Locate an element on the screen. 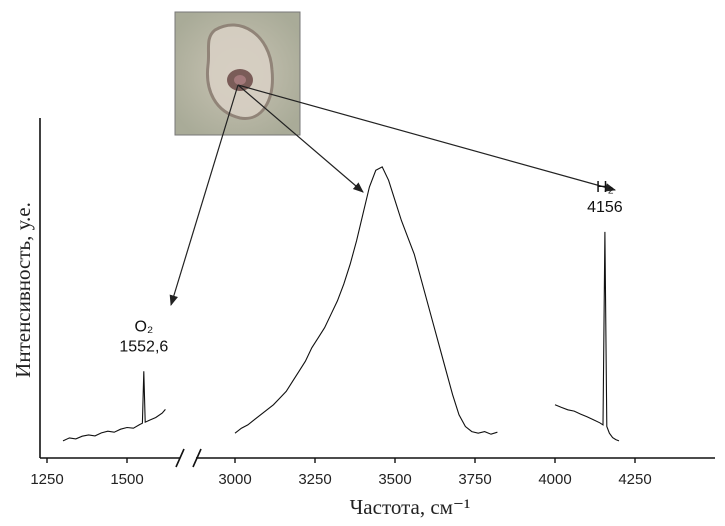 The height and width of the screenshot is (526, 725). x-tick-label: 1500 is located at coordinates (126, 479).